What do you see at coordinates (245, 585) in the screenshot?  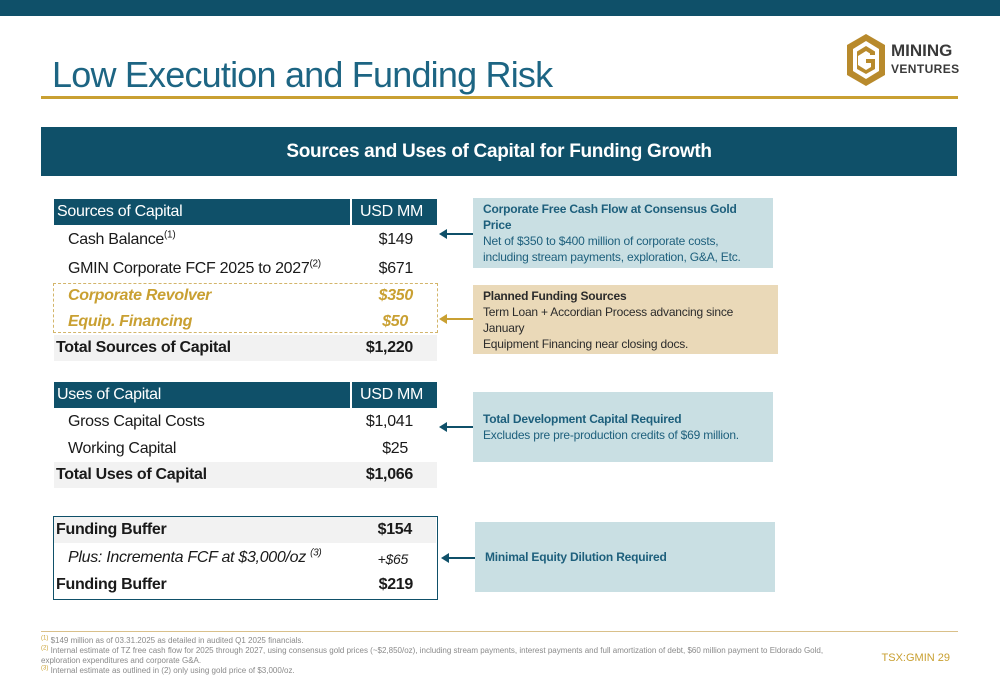 I see `buffer-row-2: Funding Buffer $219` at bounding box center [245, 585].